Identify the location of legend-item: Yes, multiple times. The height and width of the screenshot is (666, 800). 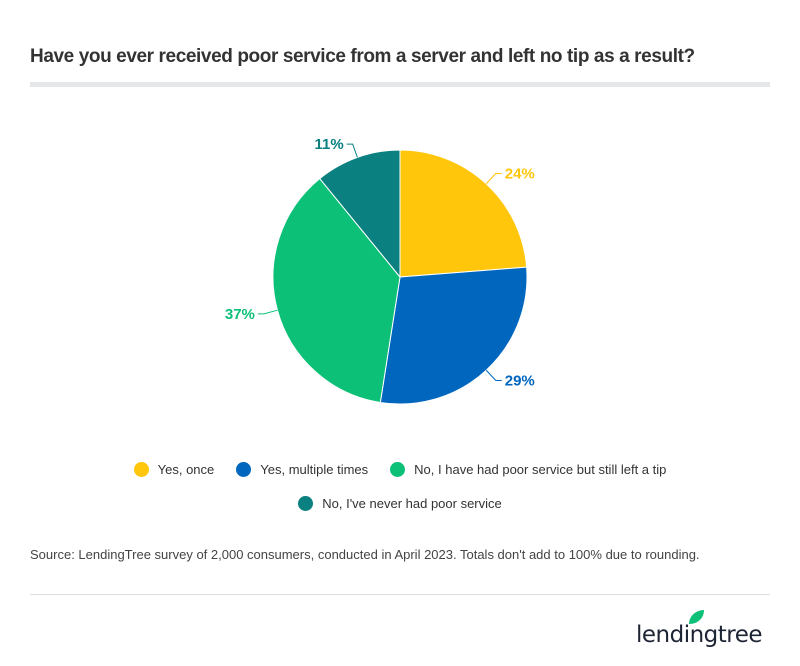
(302, 469).